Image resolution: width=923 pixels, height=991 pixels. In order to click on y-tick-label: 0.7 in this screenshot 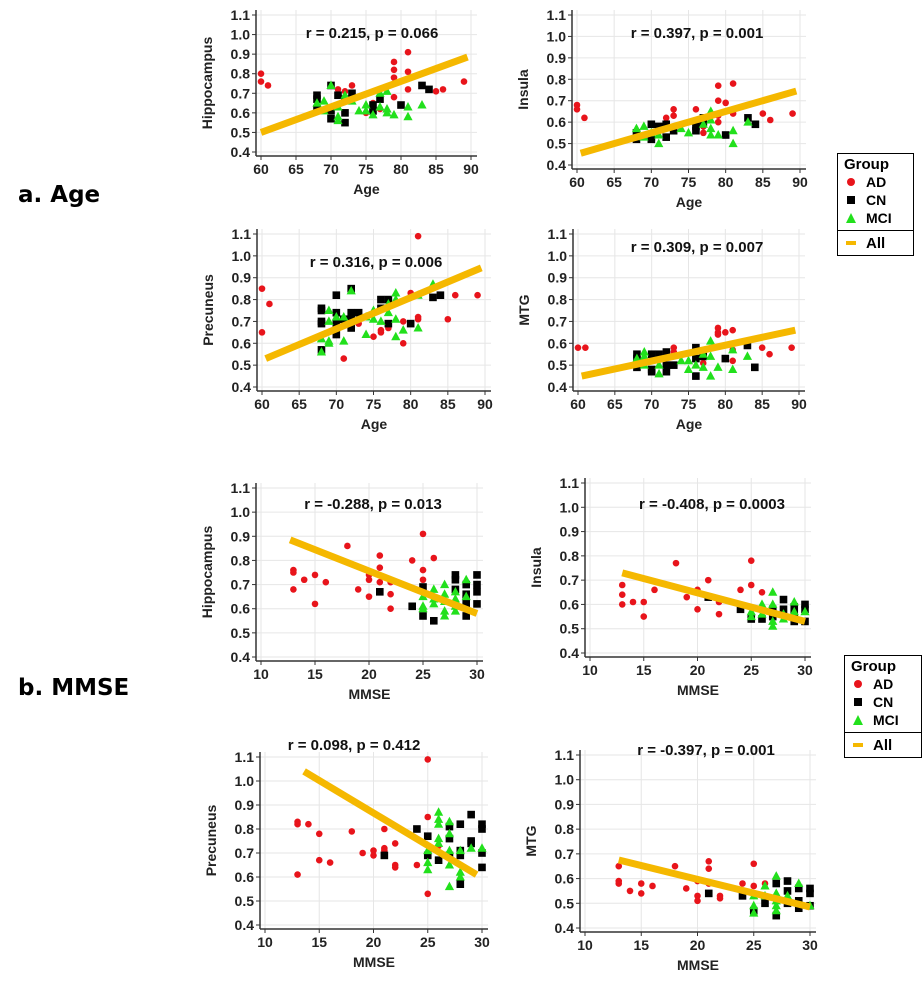, I will do `click(565, 854)`.